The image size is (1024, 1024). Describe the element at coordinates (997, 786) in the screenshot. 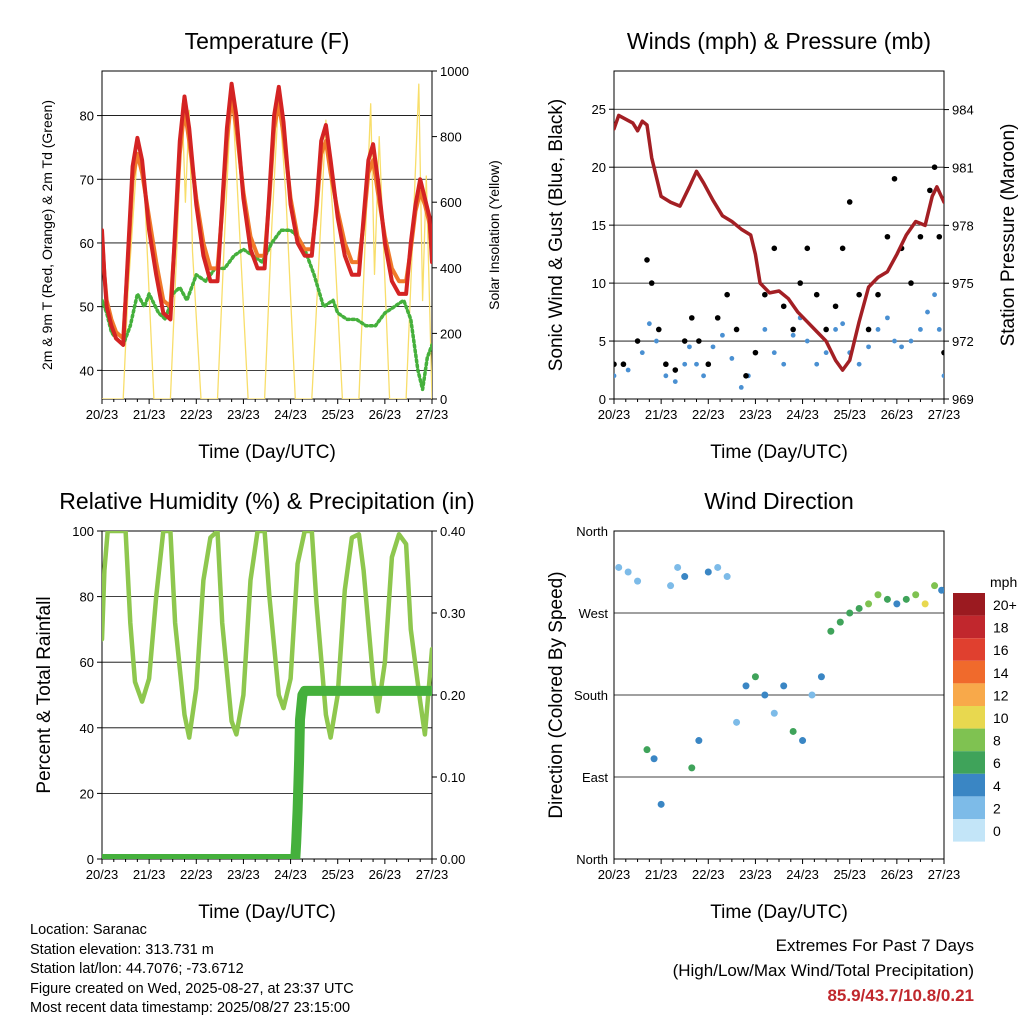

I see `colorbar-label: 4` at that location.